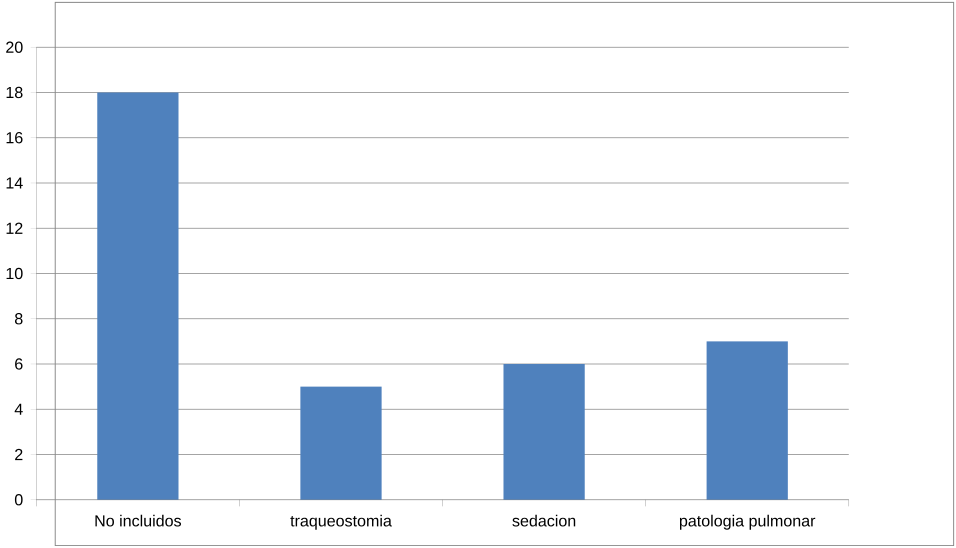  Describe the element at coordinates (341, 522) in the screenshot. I see `x-tick-label: traqueostomia` at that location.